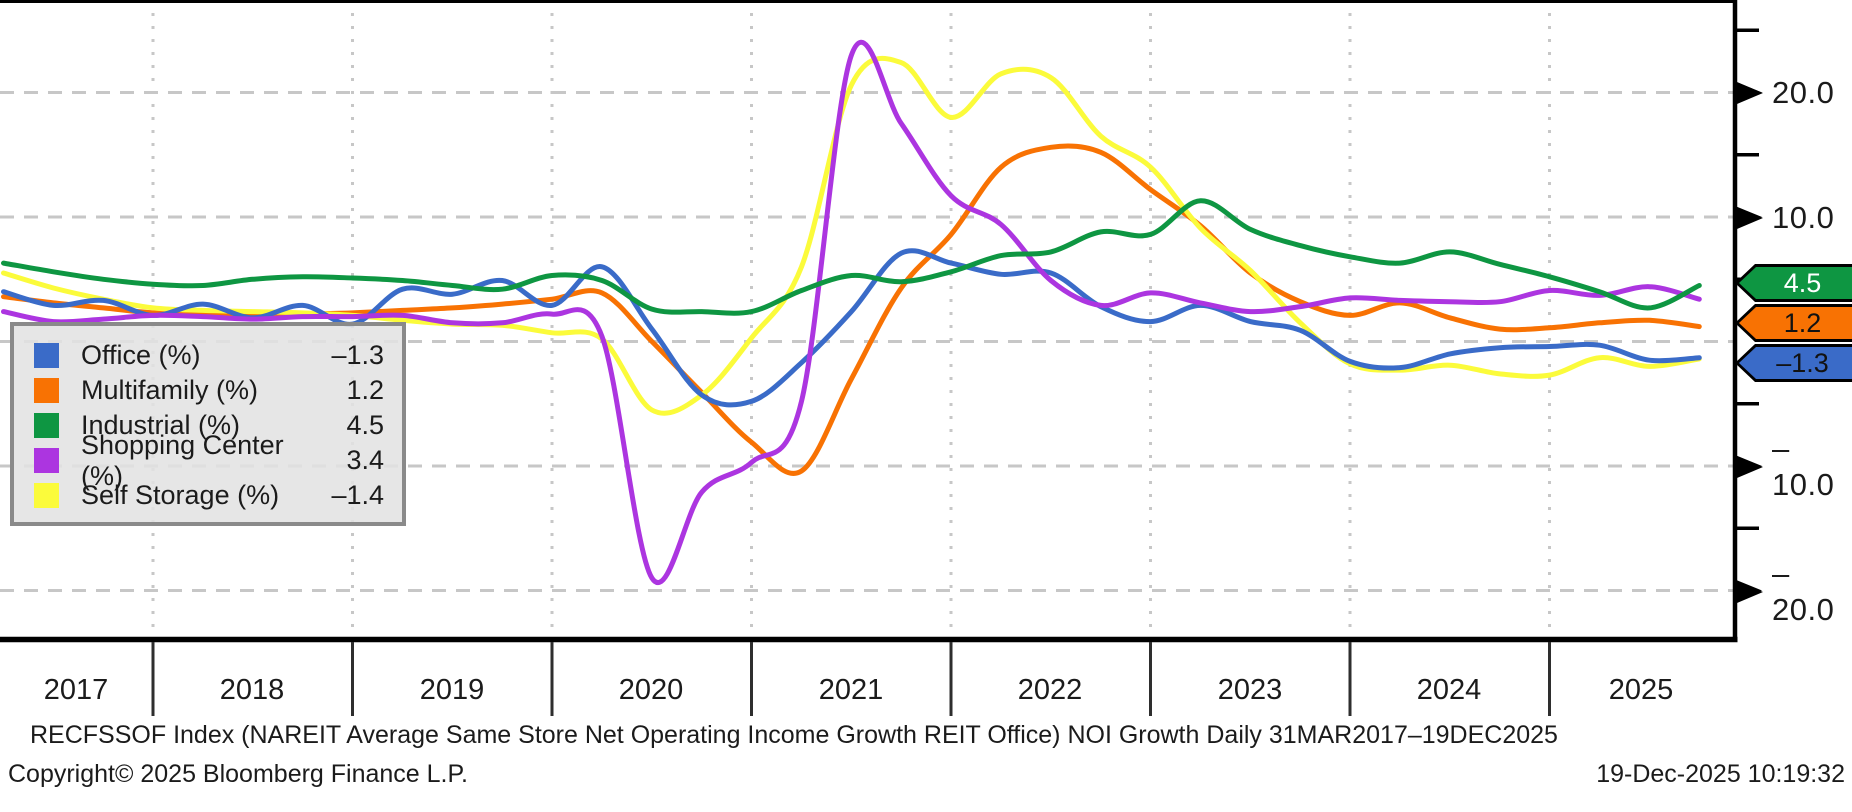 This screenshot has height=812, width=1852. I want to click on legend-value: 1.2, so click(365, 390).